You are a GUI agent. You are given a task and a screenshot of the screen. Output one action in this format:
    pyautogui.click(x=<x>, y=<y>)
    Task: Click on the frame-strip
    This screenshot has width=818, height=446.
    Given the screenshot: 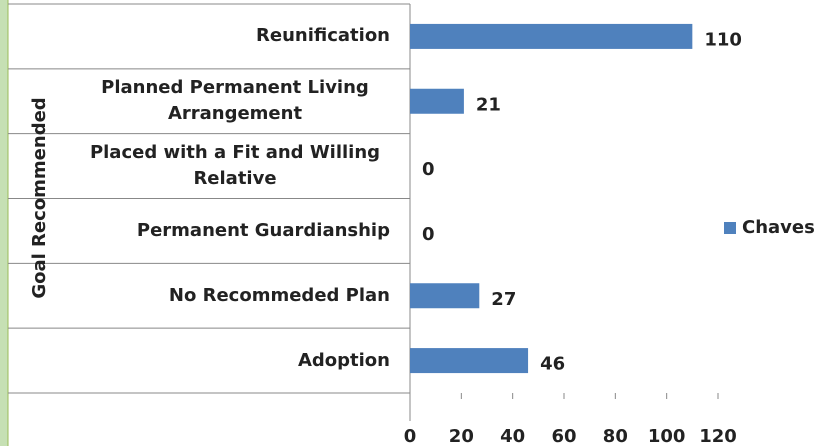 What is the action you would take?
    pyautogui.click(x=4, y=223)
    